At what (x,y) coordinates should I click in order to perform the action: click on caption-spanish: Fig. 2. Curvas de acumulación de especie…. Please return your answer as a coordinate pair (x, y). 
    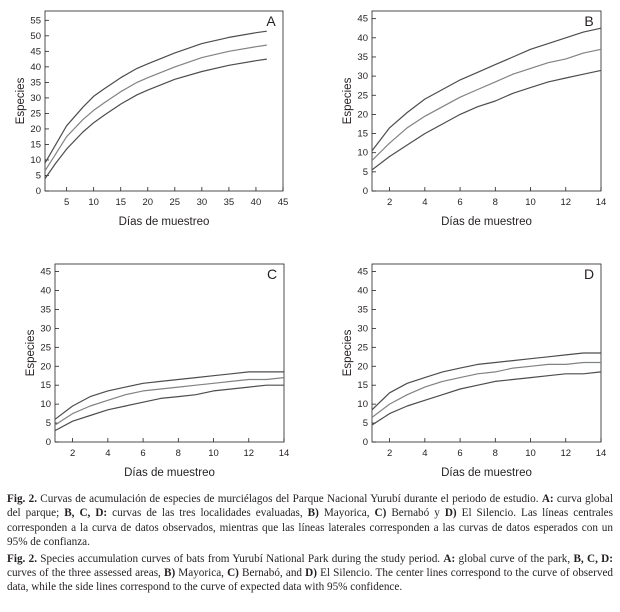
    Looking at the image, I should click on (310, 521).